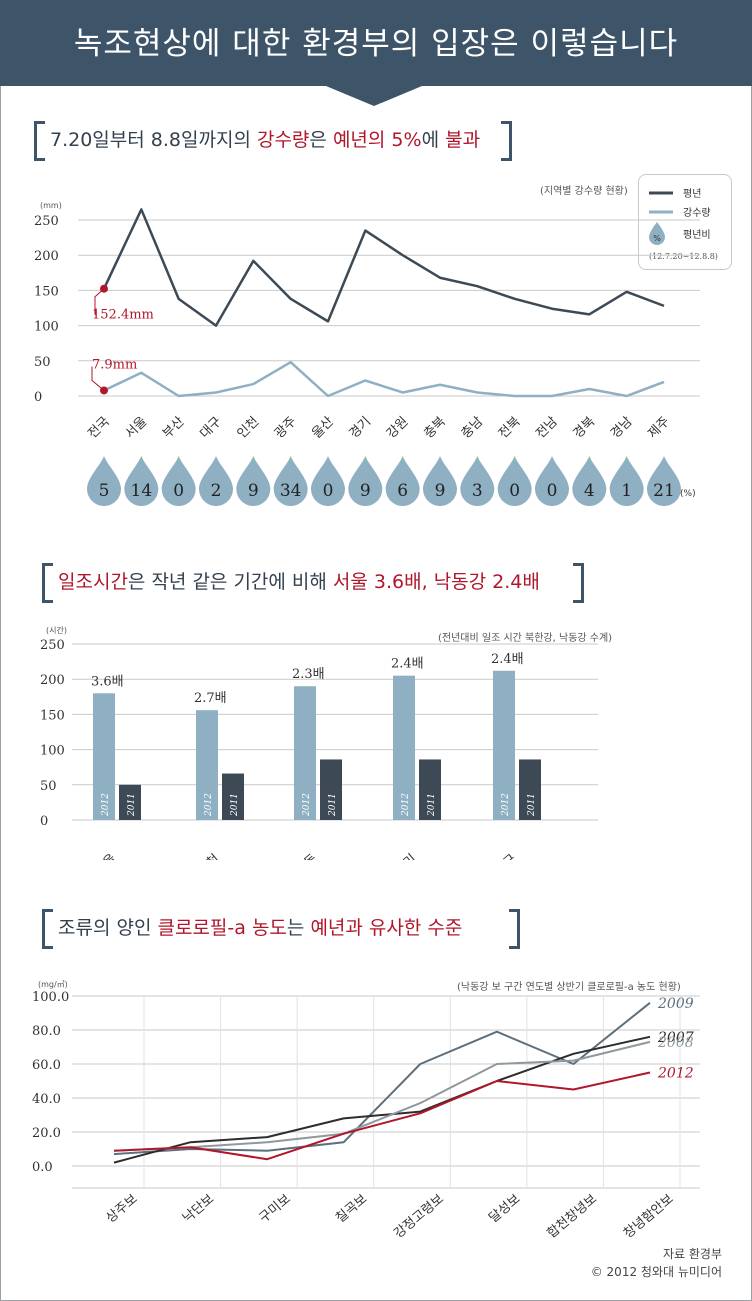 The image size is (752, 1301). Describe the element at coordinates (106, 856) in the screenshot. I see `x-tick-label: 서울` at that location.